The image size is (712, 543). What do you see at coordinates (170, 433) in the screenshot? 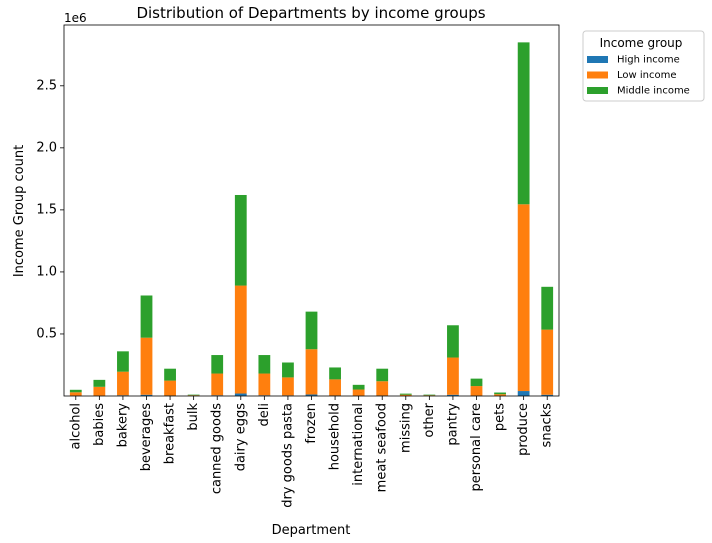
I see `x-tick-label: breakfast` at bounding box center [170, 433].